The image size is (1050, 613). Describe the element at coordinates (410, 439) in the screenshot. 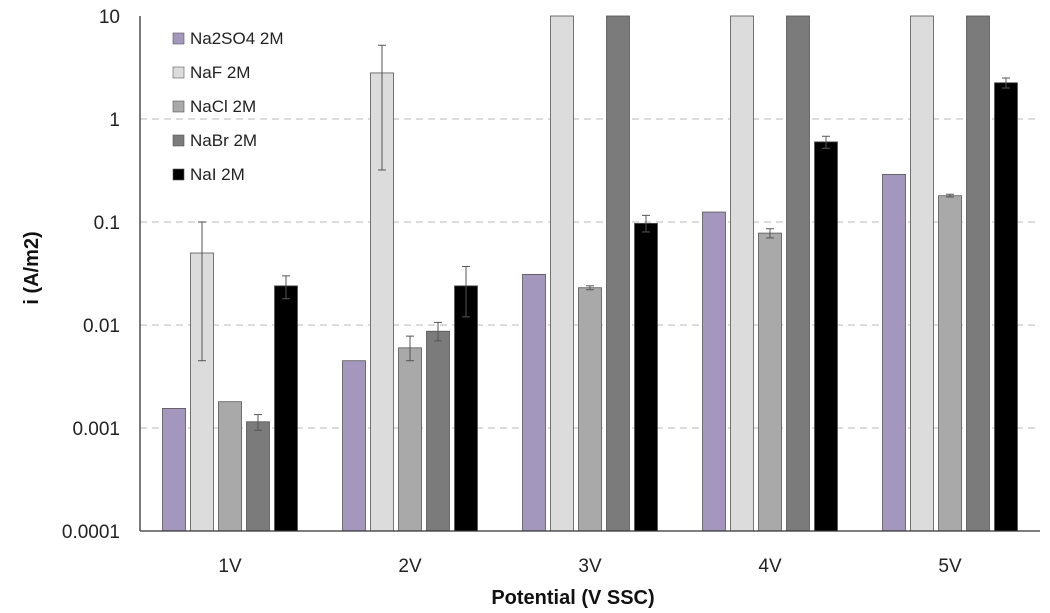

I see `bar-nacl-2m-2v` at that location.